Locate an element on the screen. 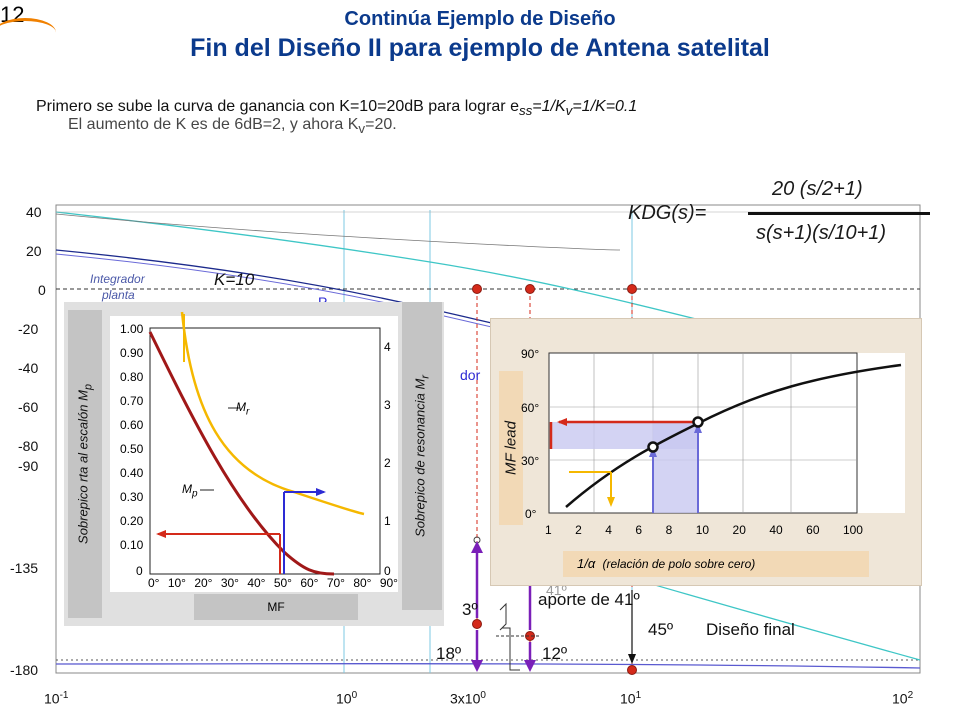 The height and width of the screenshot is (720, 960). yr-tick-0: 0 is located at coordinates (387, 571).